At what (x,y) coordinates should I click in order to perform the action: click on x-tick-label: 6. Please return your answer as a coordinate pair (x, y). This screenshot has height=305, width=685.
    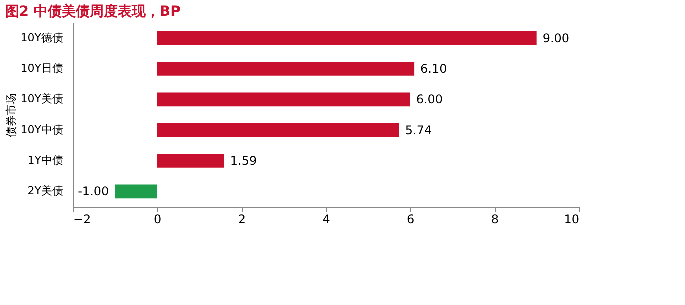
    Looking at the image, I should click on (411, 219).